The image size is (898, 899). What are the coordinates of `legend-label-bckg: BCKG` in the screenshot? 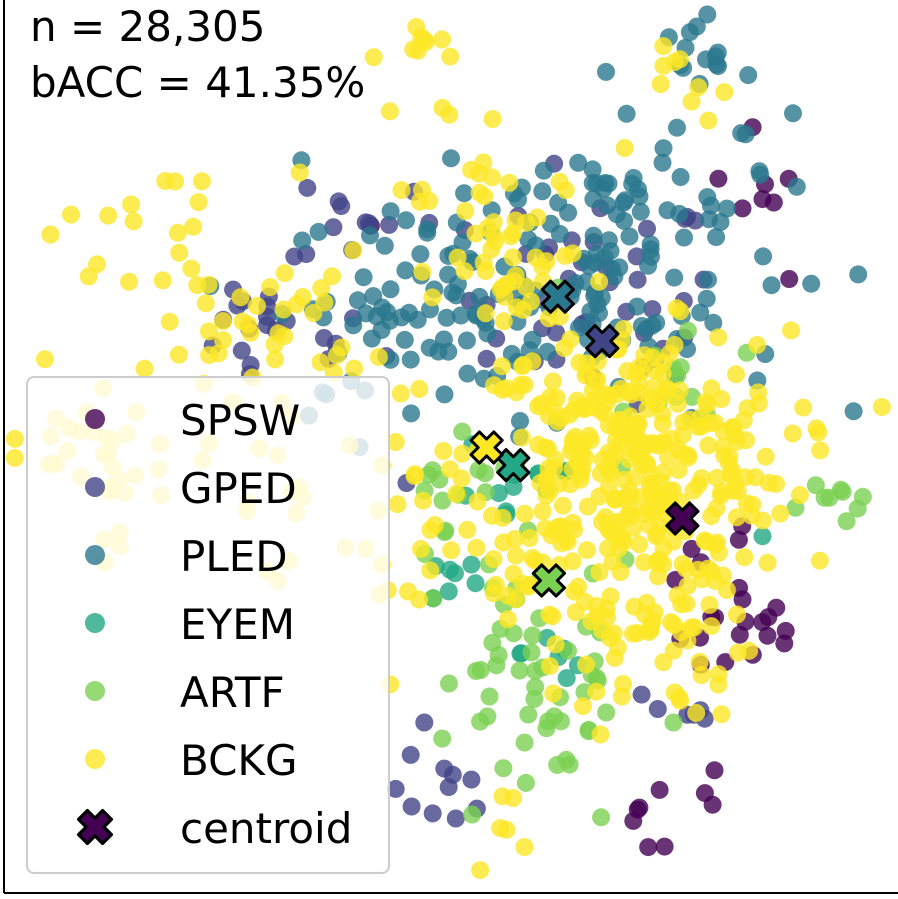 It's located at (239, 760).